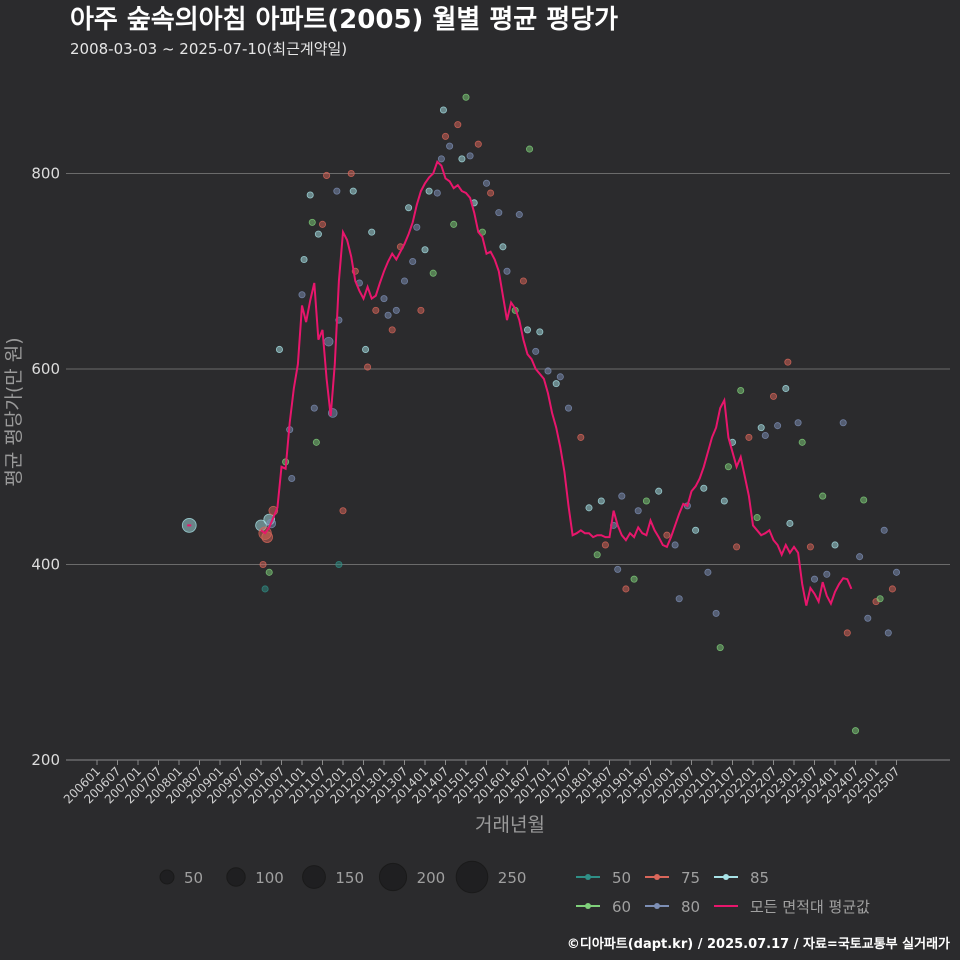  I want to click on color-legend-label: 50, so click(621, 878).